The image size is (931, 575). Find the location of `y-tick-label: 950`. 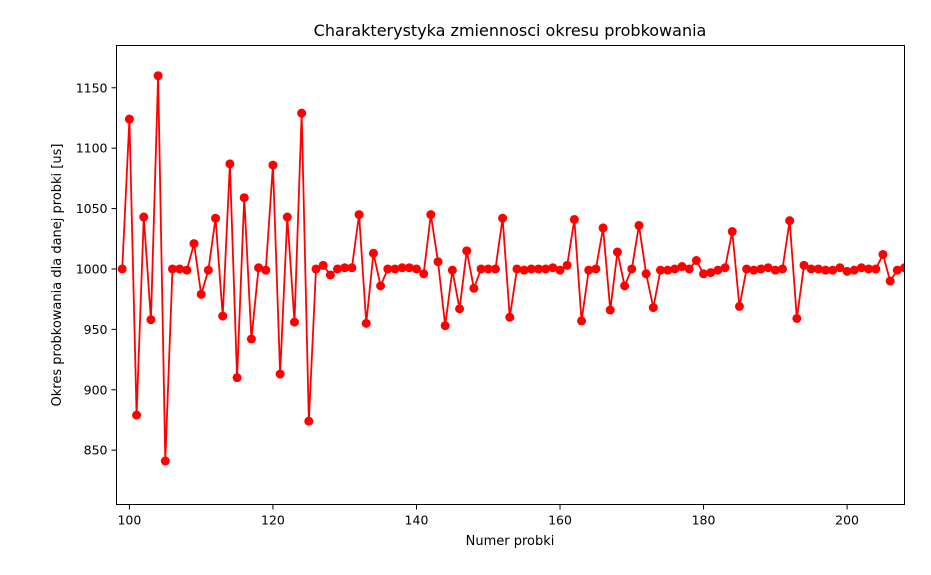

y-tick-label: 950 is located at coordinates (96, 329).